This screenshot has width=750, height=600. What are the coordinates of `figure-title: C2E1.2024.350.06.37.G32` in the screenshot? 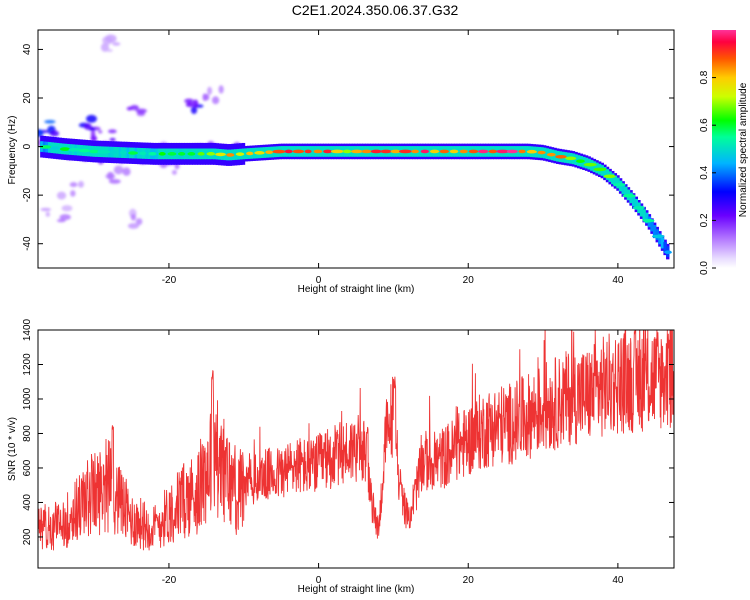 It's located at (375, 10).